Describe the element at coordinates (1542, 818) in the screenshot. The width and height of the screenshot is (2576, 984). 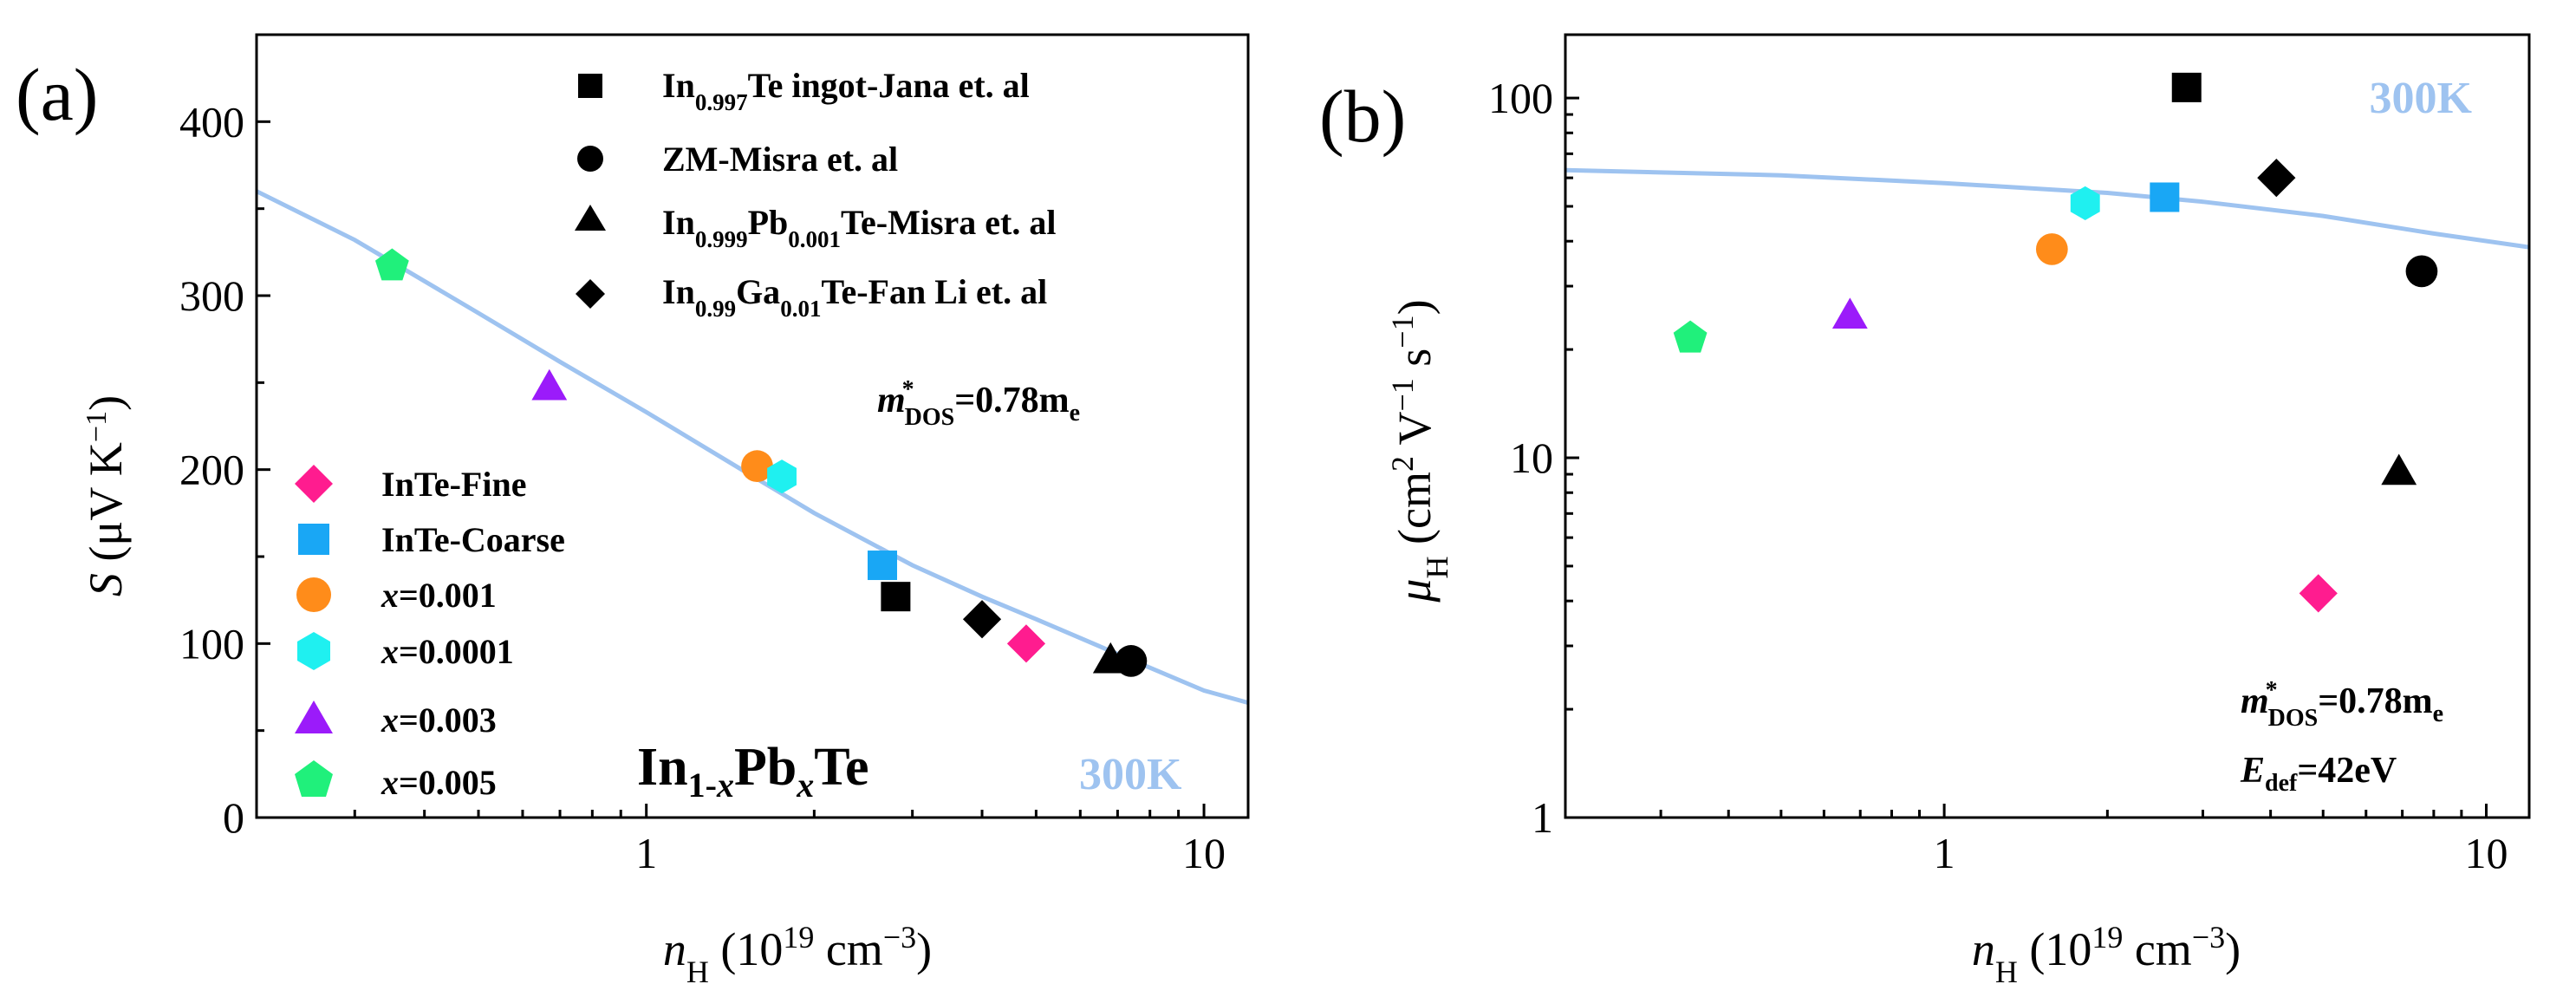
I see `panel-b-y-tick-label: 1` at that location.